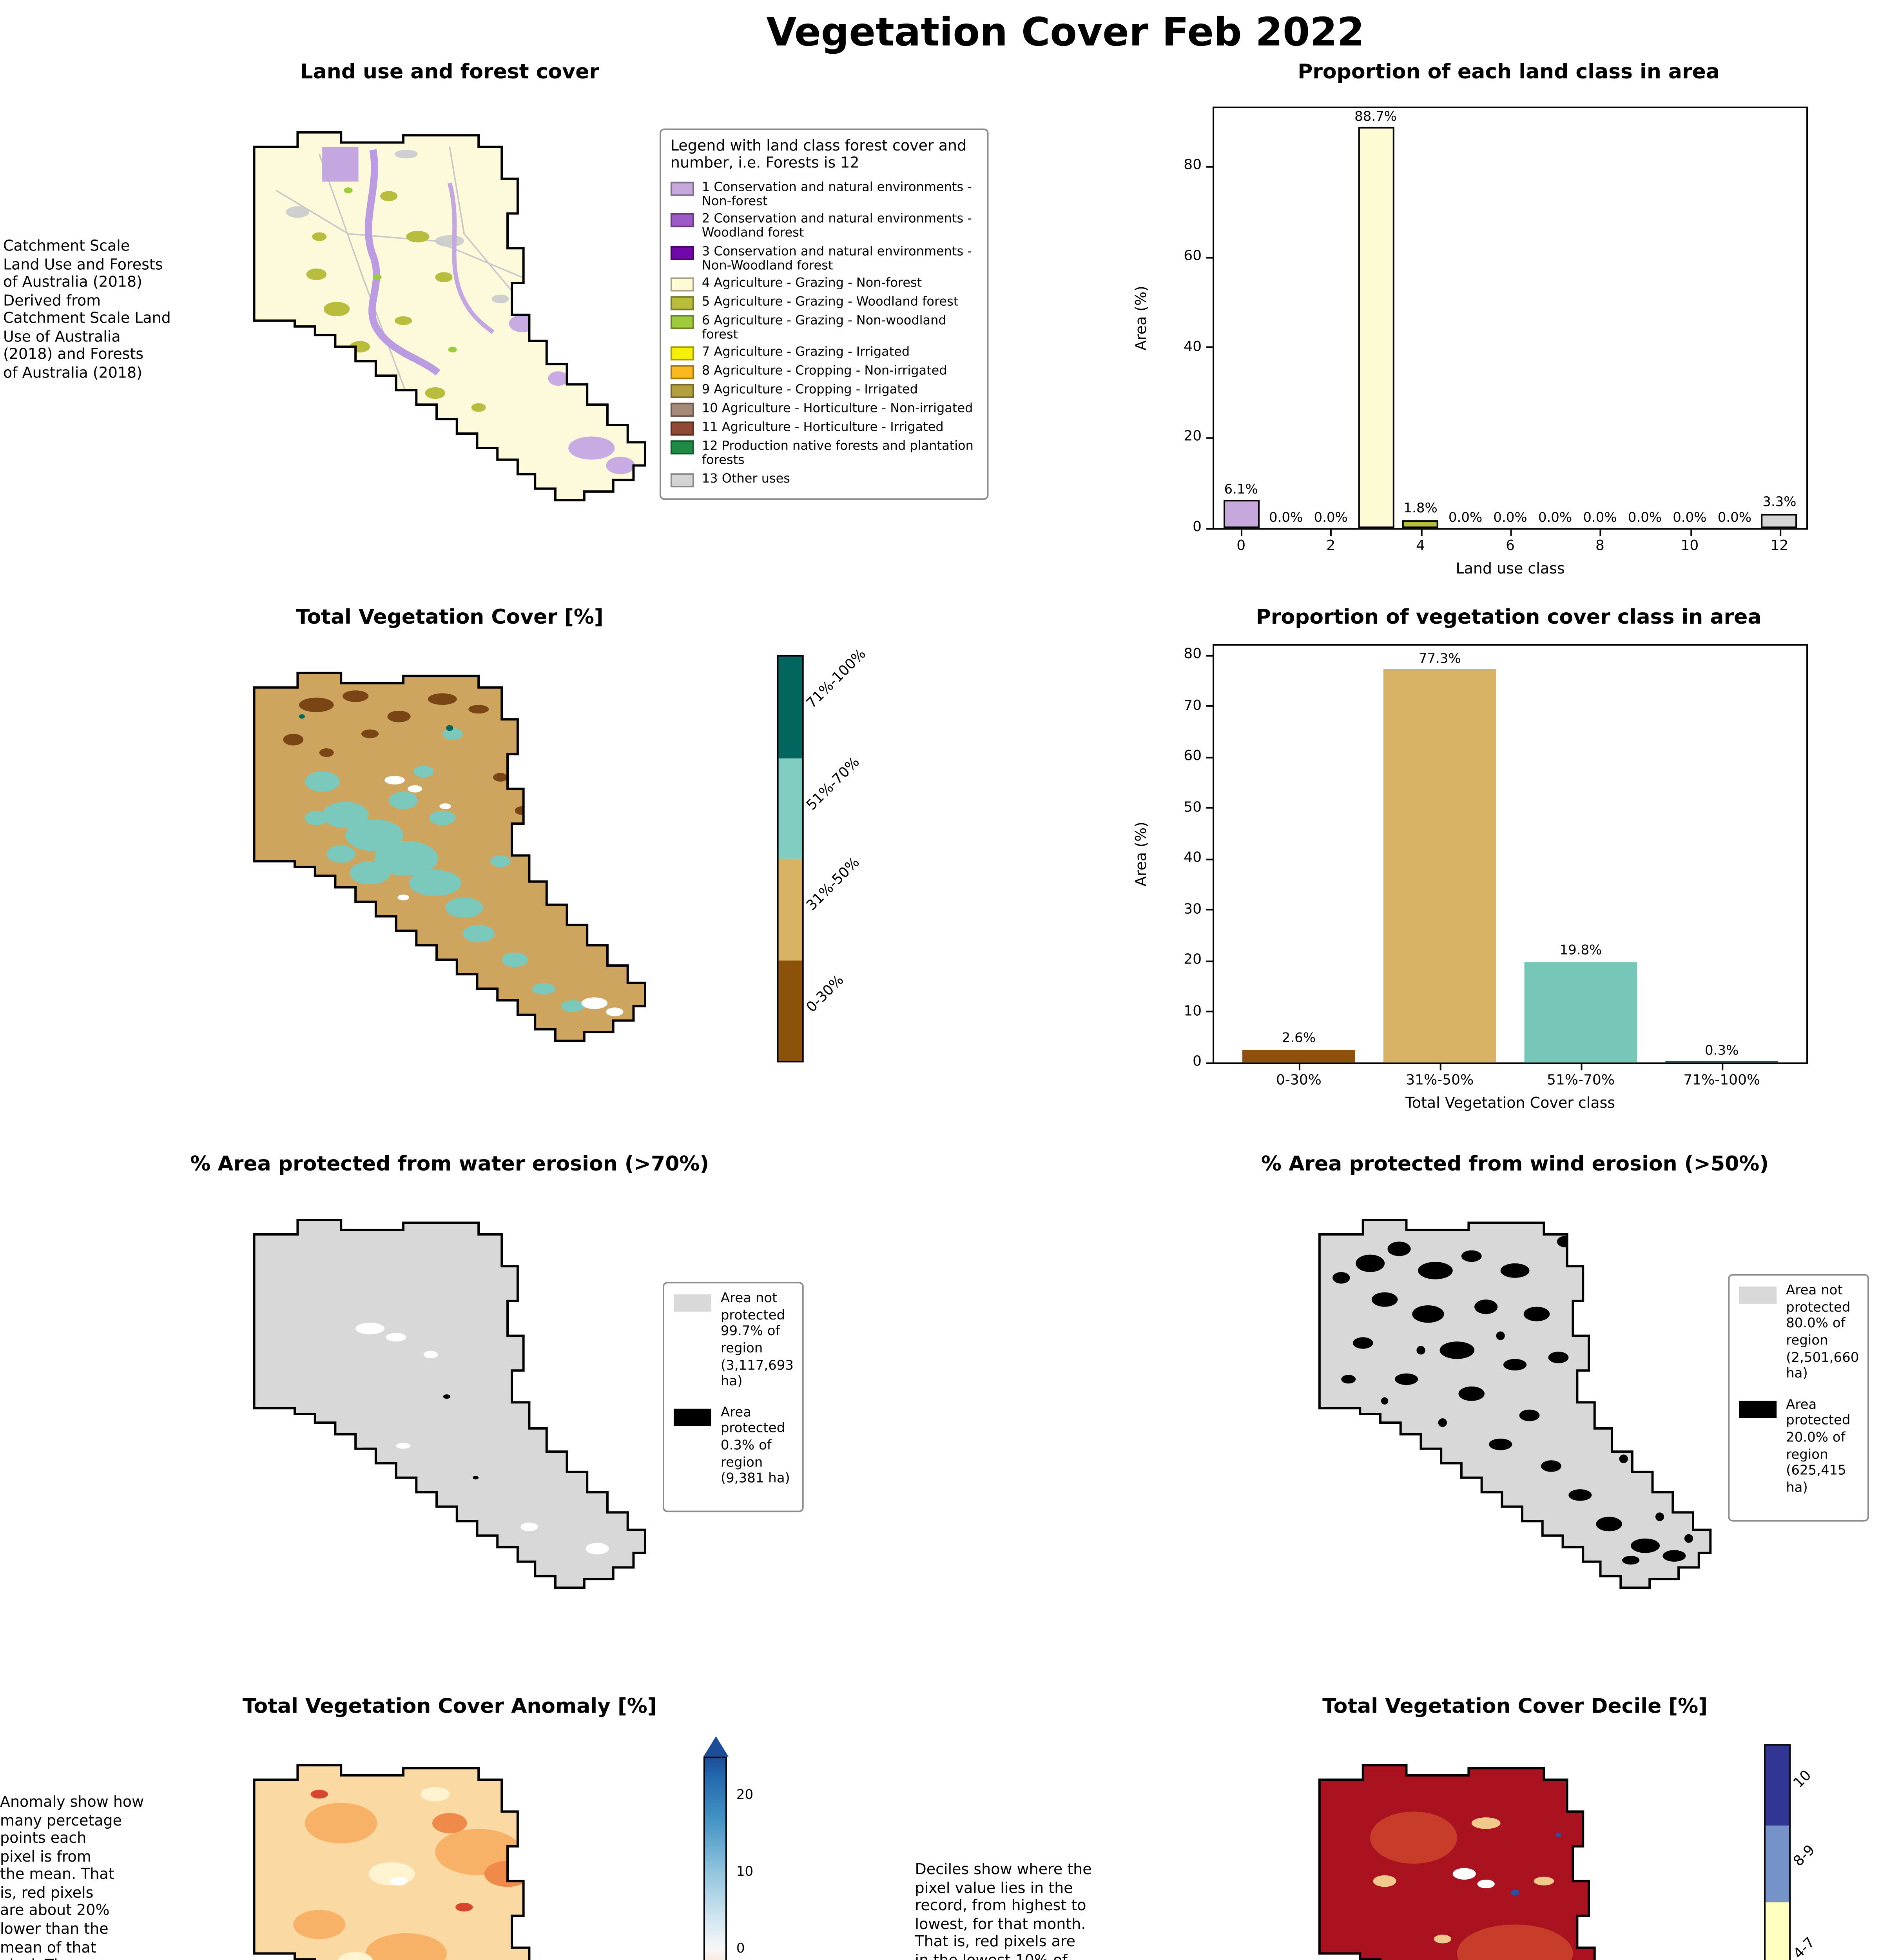 Image resolution: width=1880 pixels, height=1960 pixels. I want to click on bar-value-label: 0.3%, so click(1722, 1051).